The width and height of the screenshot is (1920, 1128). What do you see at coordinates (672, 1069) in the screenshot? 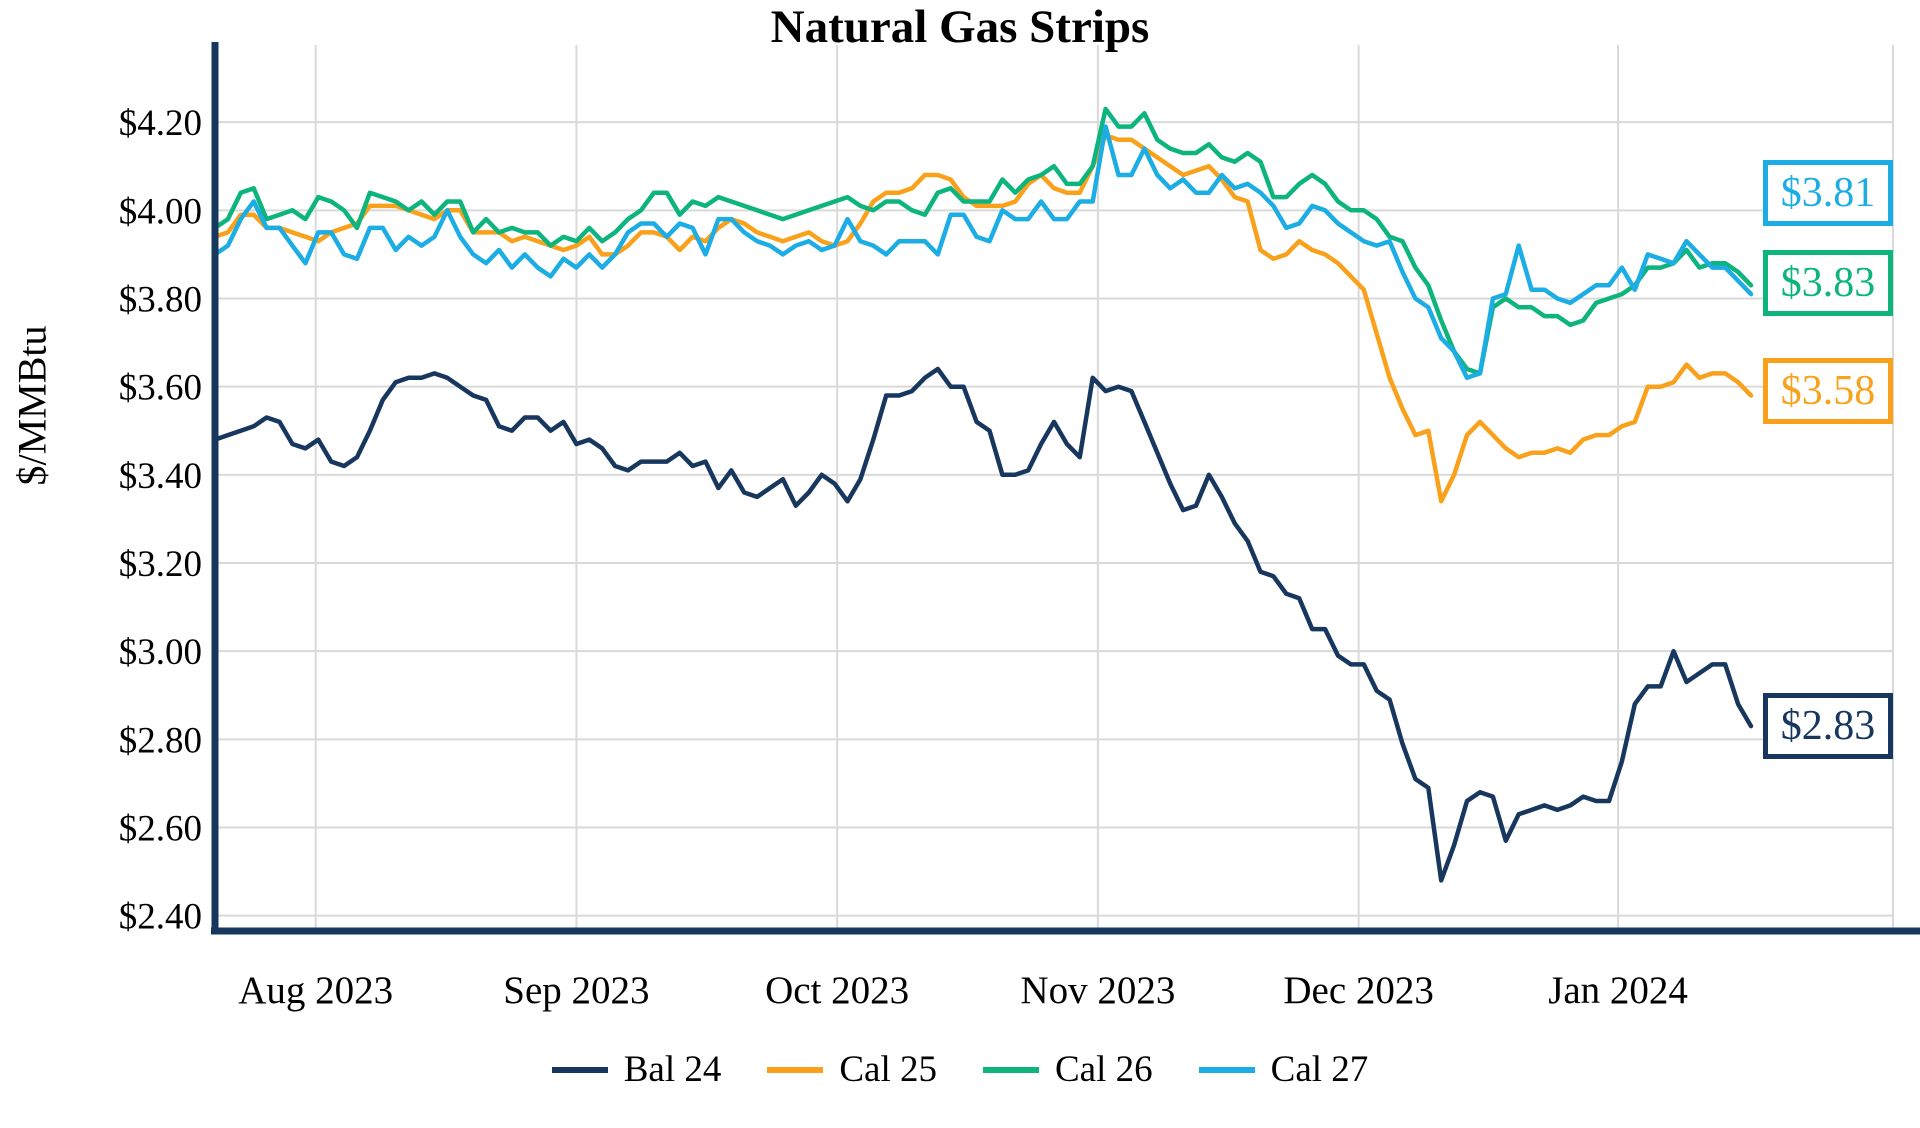
I see `legend-label: Bal 24` at bounding box center [672, 1069].